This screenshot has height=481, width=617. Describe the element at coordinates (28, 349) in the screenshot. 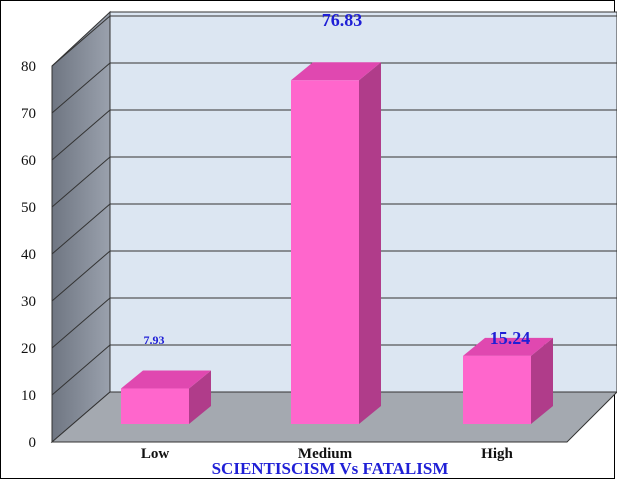

I see `y-tick-label: 20` at that location.